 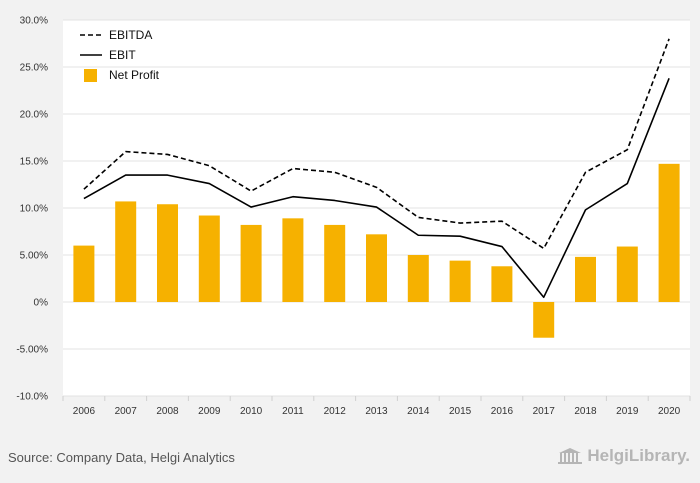 I want to click on y-tick-label: -5.00%, so click(x=32, y=350).